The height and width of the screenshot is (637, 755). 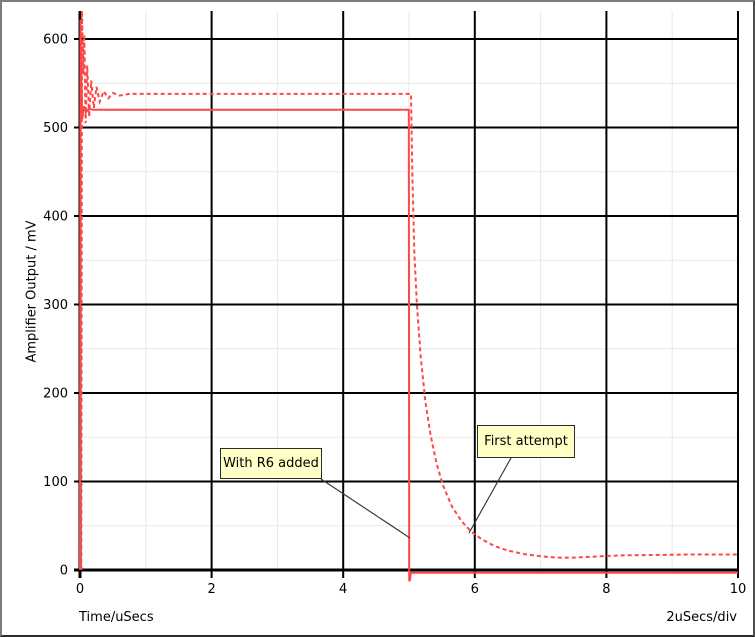 I want to click on y-tick-label: 100, so click(x=55, y=482).